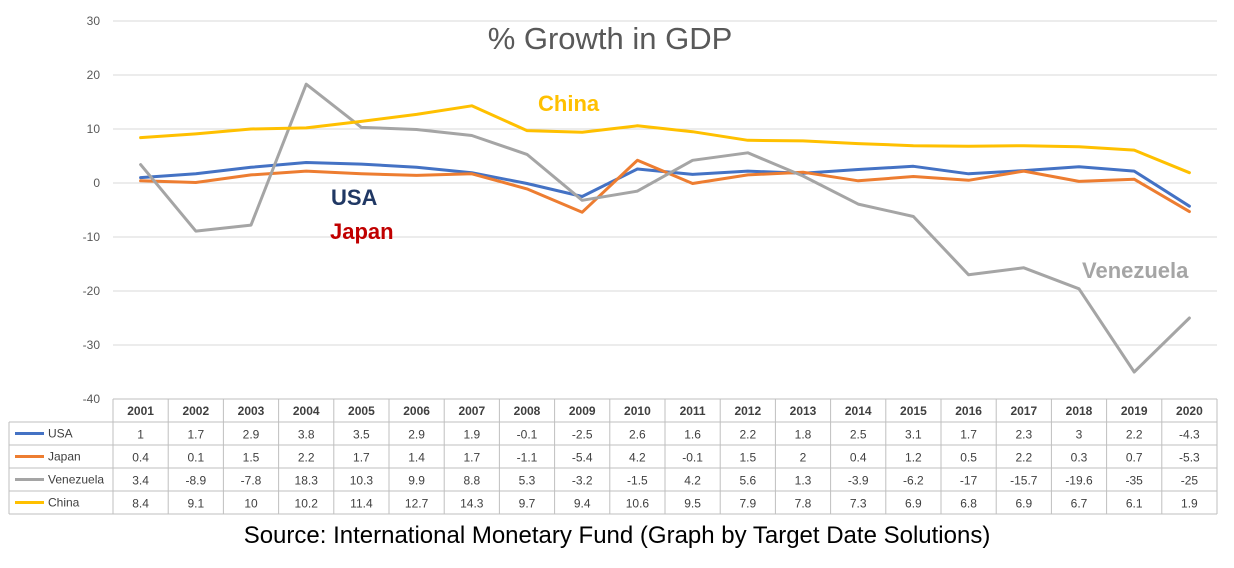  What do you see at coordinates (361, 504) in the screenshot?
I see `table-cell: 11.4` at bounding box center [361, 504].